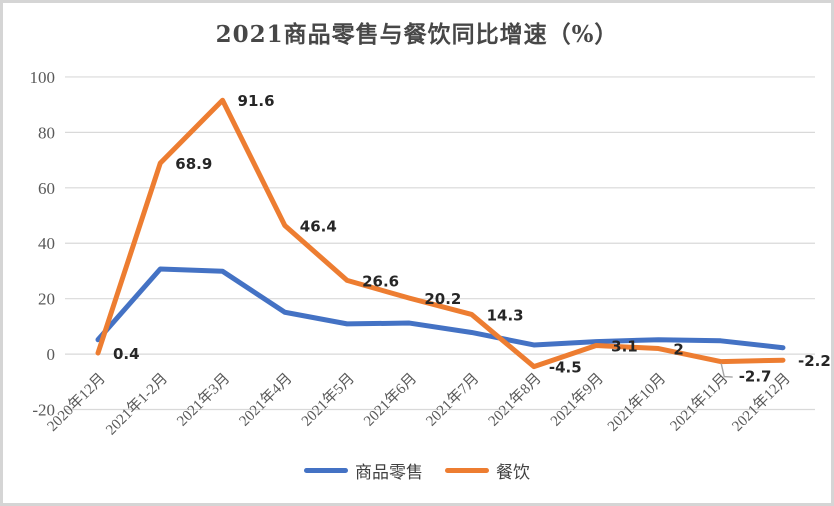 Image resolution: width=834 pixels, height=506 pixels. Describe the element at coordinates (266, 400) in the screenshot. I see `x-axis-tick-label: 2021年4月` at that location.